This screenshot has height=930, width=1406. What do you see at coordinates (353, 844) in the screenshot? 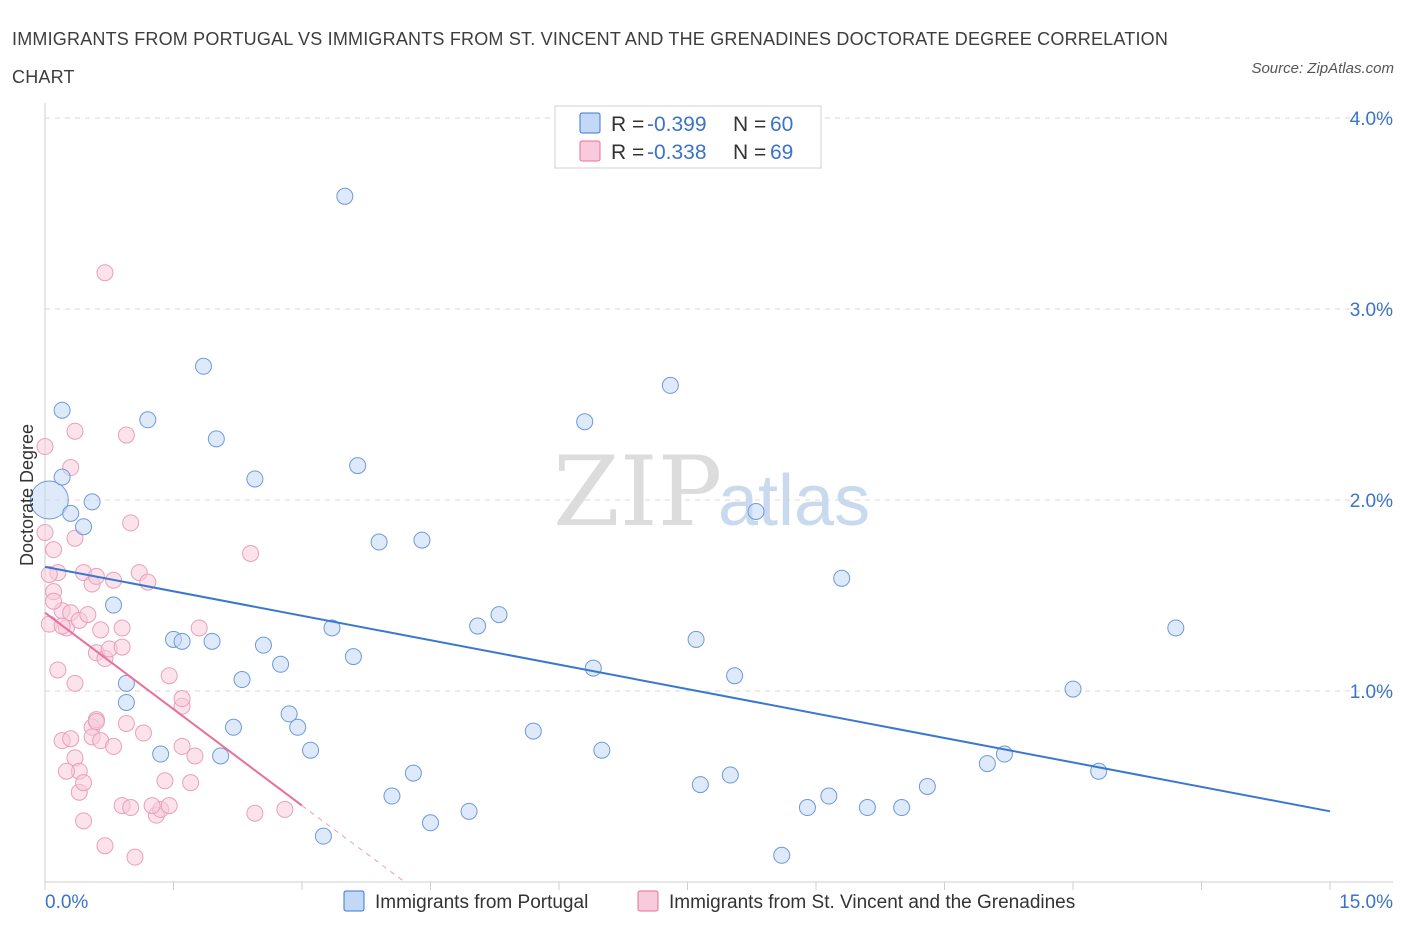
I see `trend-line-svg-extension` at bounding box center [353, 844].